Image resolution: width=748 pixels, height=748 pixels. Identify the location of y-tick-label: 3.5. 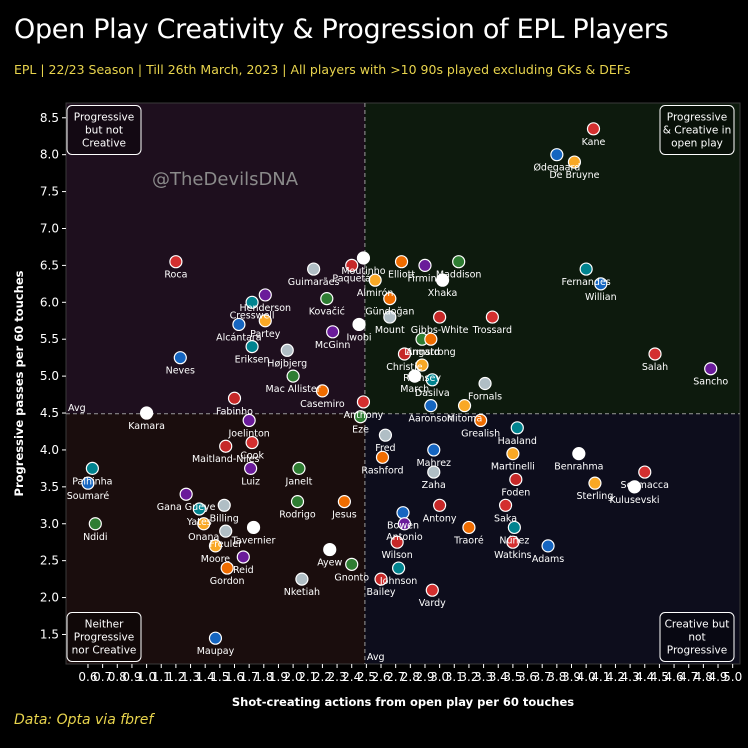
(49, 487).